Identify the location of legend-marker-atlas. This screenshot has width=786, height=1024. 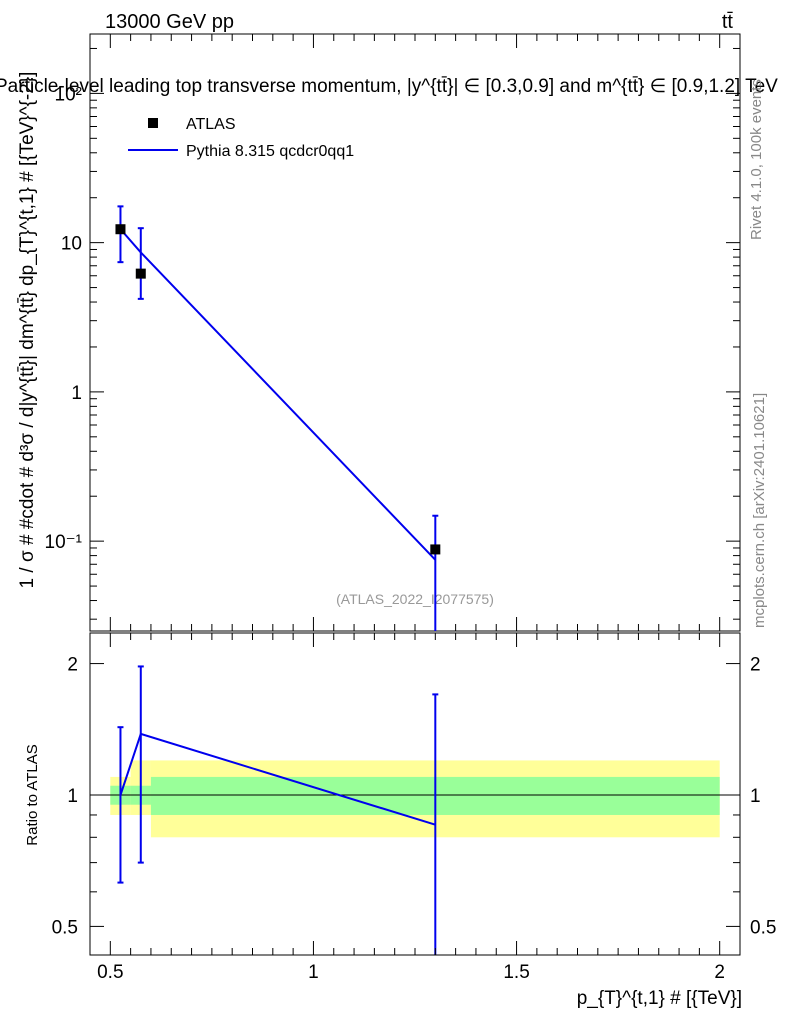
(153, 123).